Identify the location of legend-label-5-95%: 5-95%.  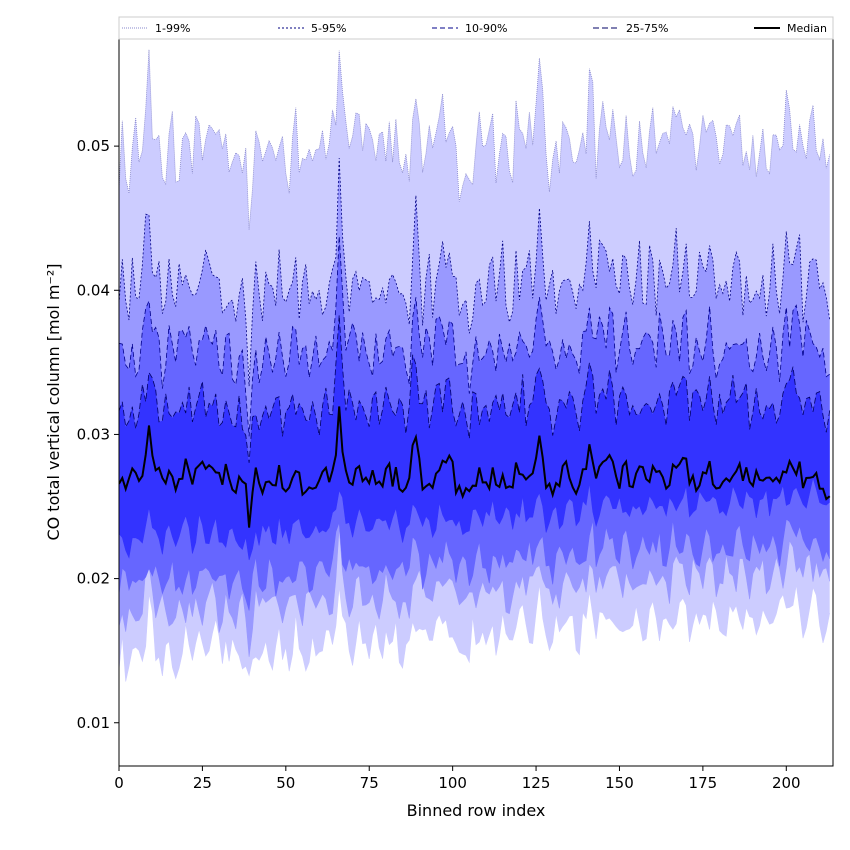
(328, 28).